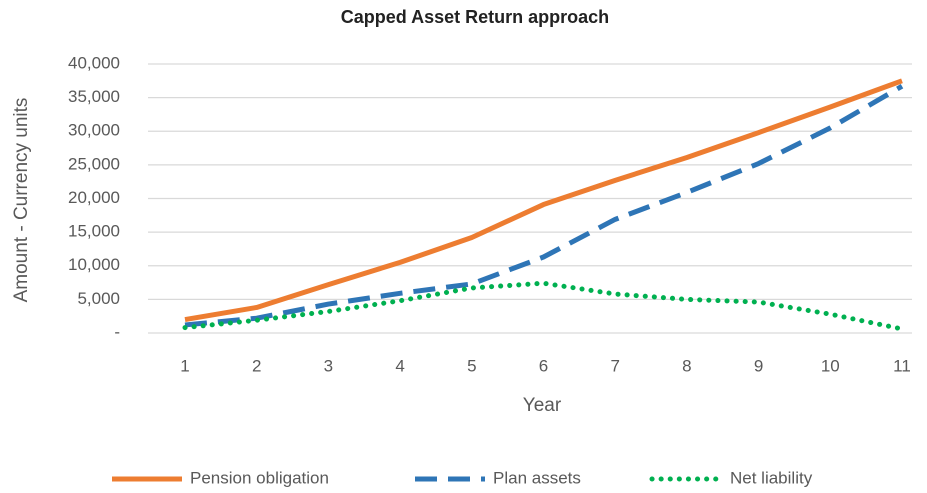 The image size is (927, 493). I want to click on legend-label: Net liability, so click(771, 477).